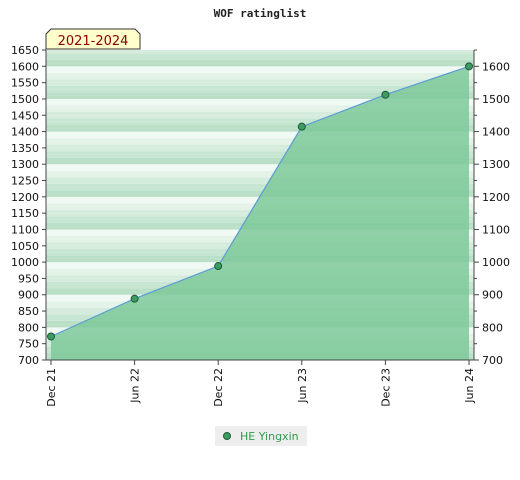 This screenshot has height=480, width=520. I want to click on left-tick-label: 1250, so click(25, 181).